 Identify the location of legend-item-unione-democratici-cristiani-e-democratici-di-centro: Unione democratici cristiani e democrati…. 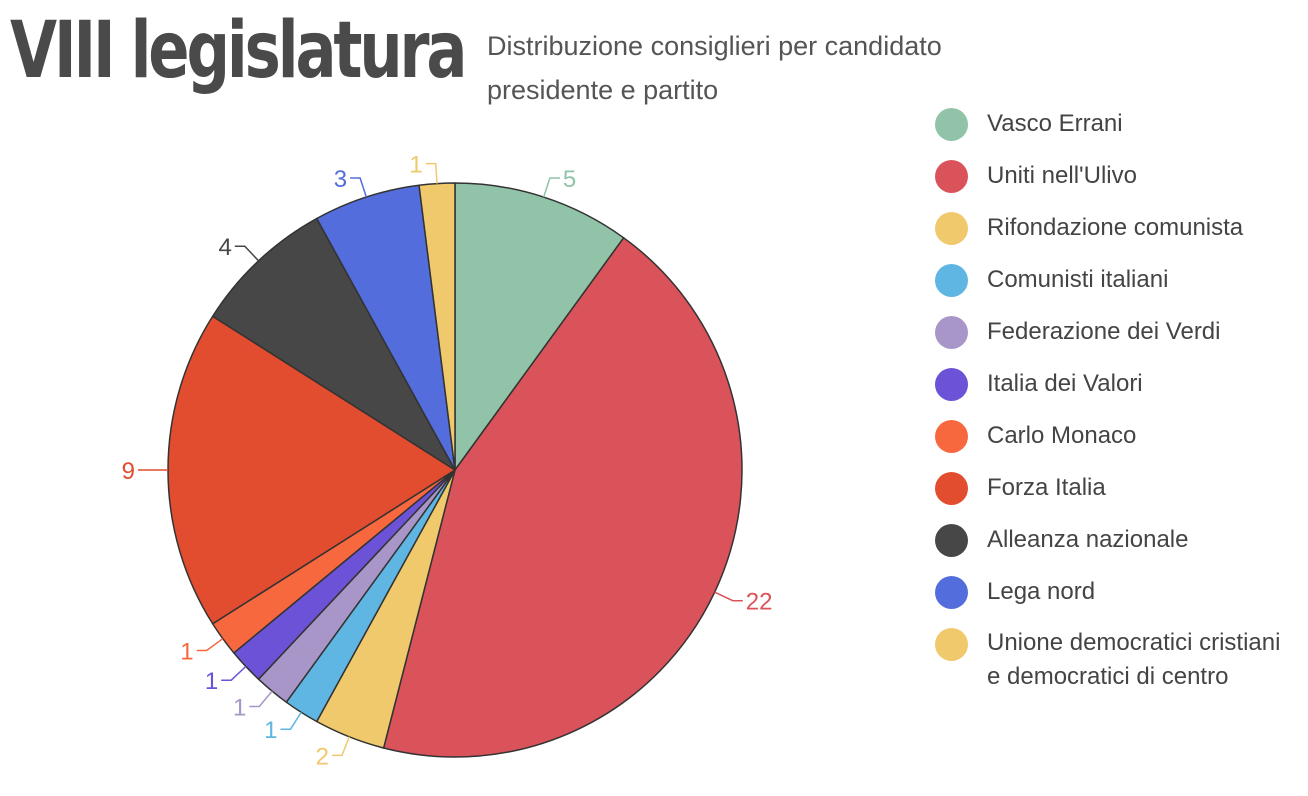
(1120, 662).